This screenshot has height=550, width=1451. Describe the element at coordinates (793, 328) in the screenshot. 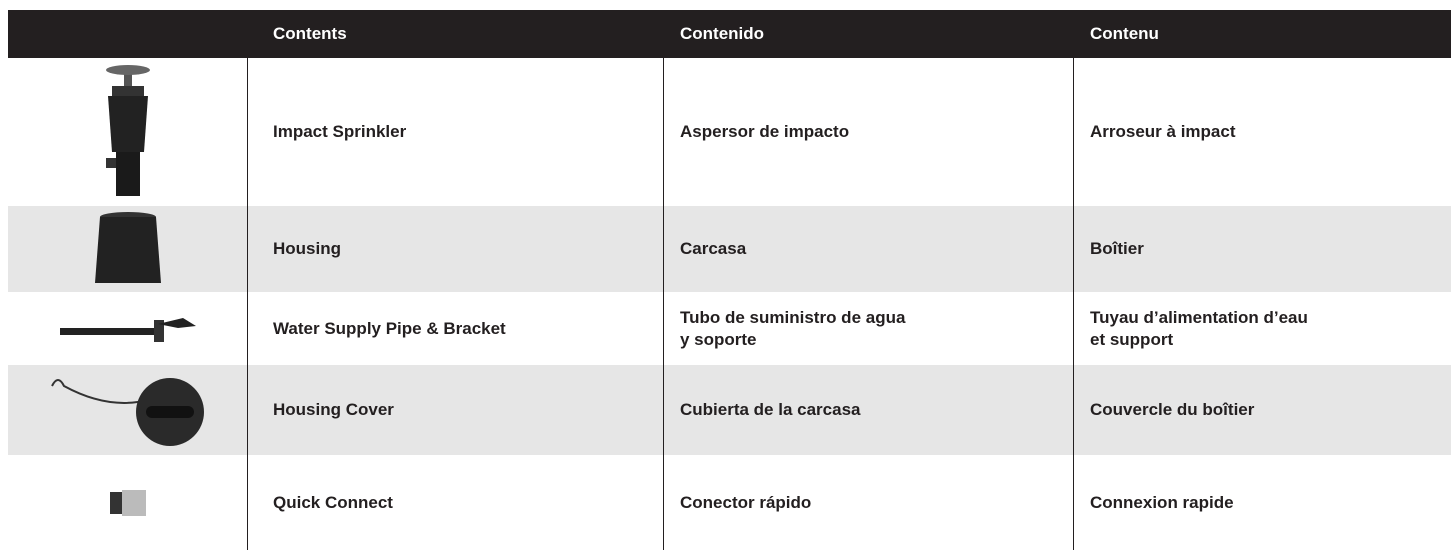

I see `cell: Tubo de suministro de agua y soporte` at that location.